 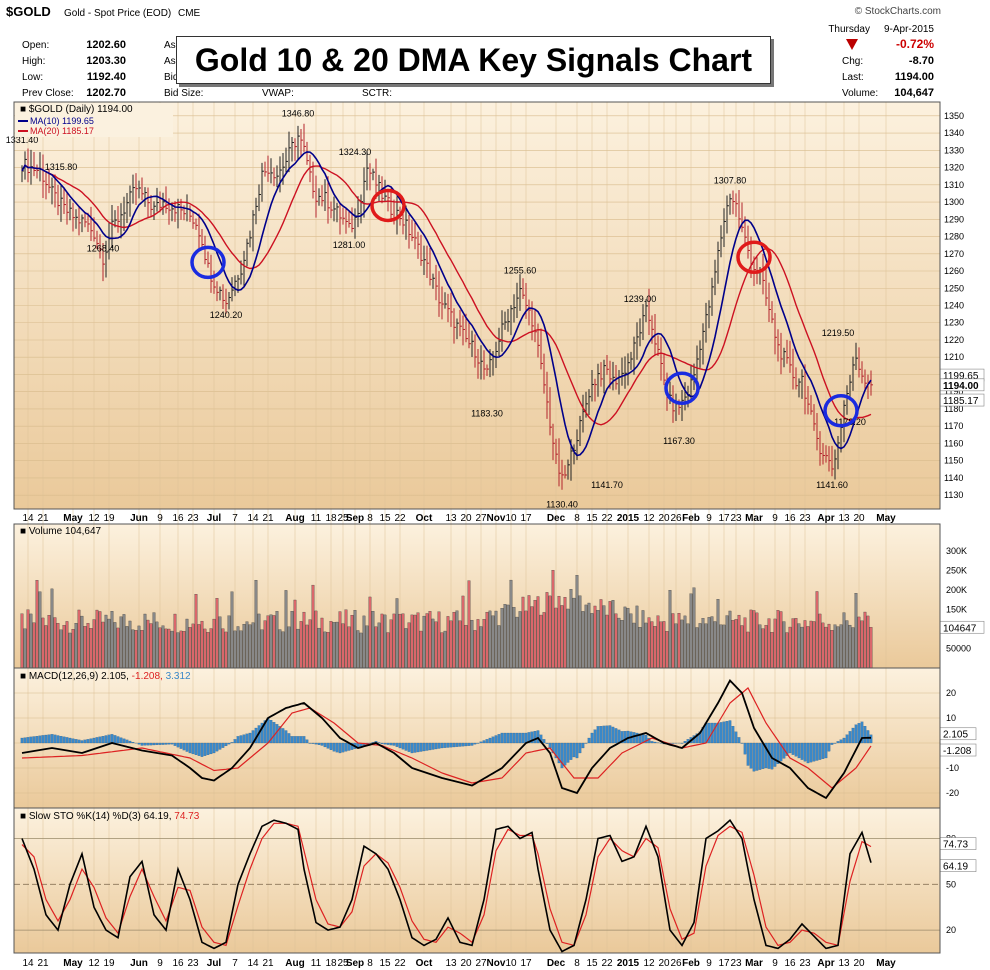 I want to click on price-annotation: 1281.00, so click(x=349, y=245).